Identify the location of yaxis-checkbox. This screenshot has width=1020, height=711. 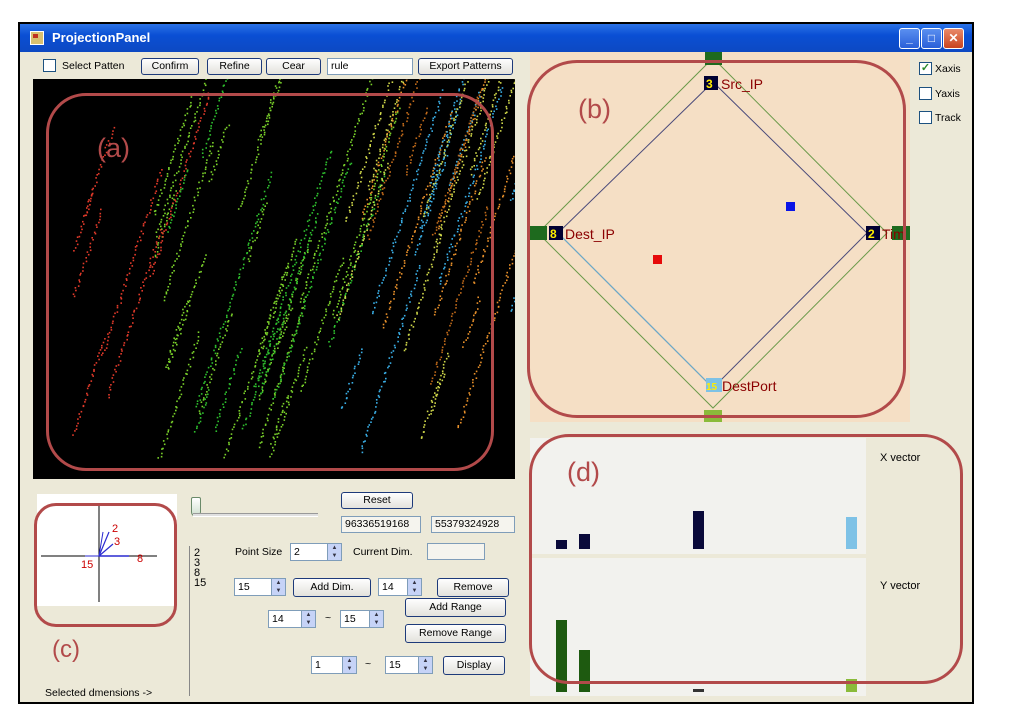
(925, 93).